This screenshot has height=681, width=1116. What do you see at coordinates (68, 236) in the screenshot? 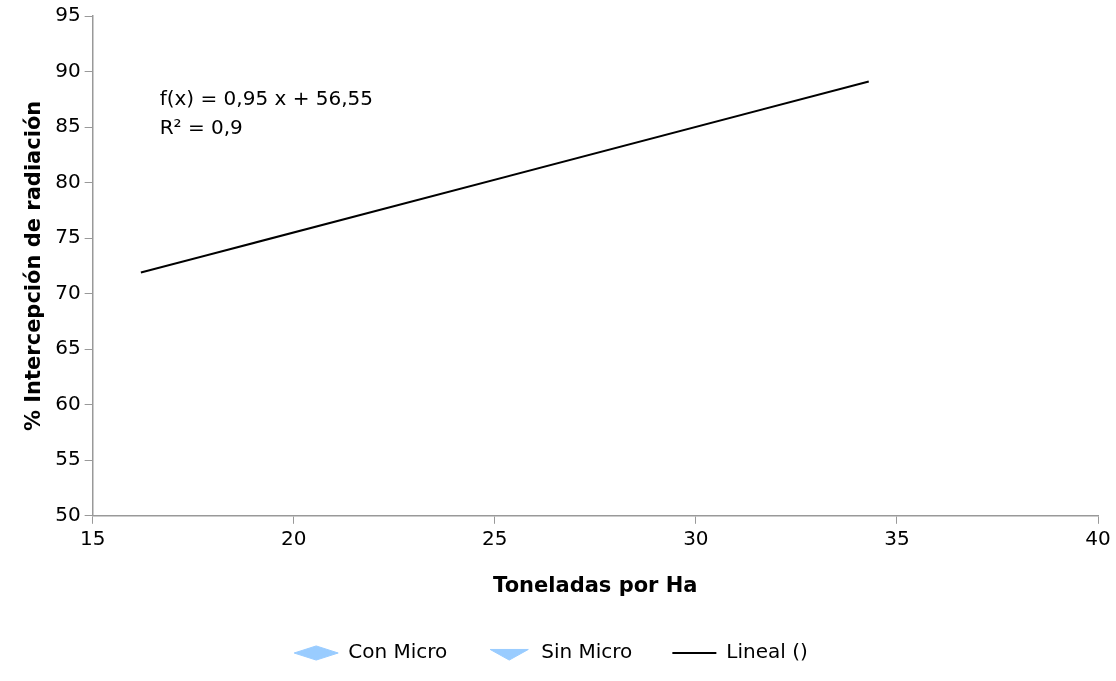
I see `y-tick-label: 75` at bounding box center [68, 236].